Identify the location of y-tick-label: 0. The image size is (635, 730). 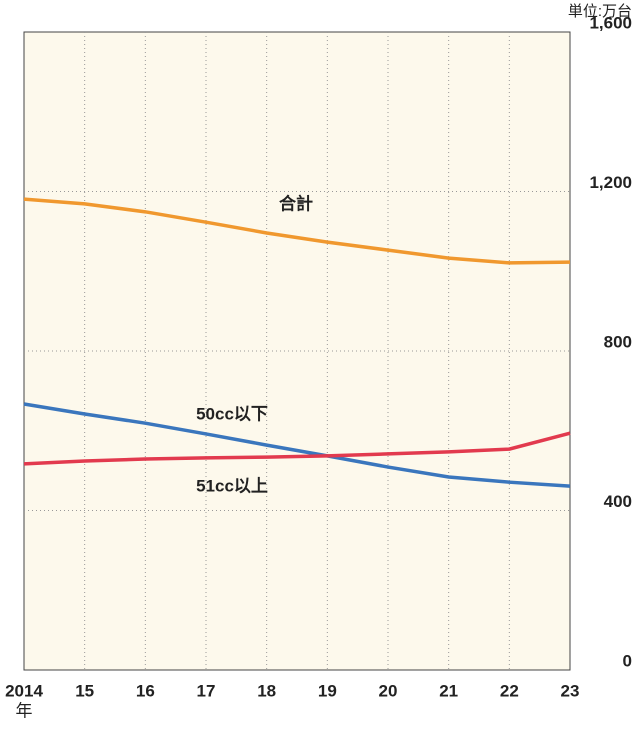
(627, 660).